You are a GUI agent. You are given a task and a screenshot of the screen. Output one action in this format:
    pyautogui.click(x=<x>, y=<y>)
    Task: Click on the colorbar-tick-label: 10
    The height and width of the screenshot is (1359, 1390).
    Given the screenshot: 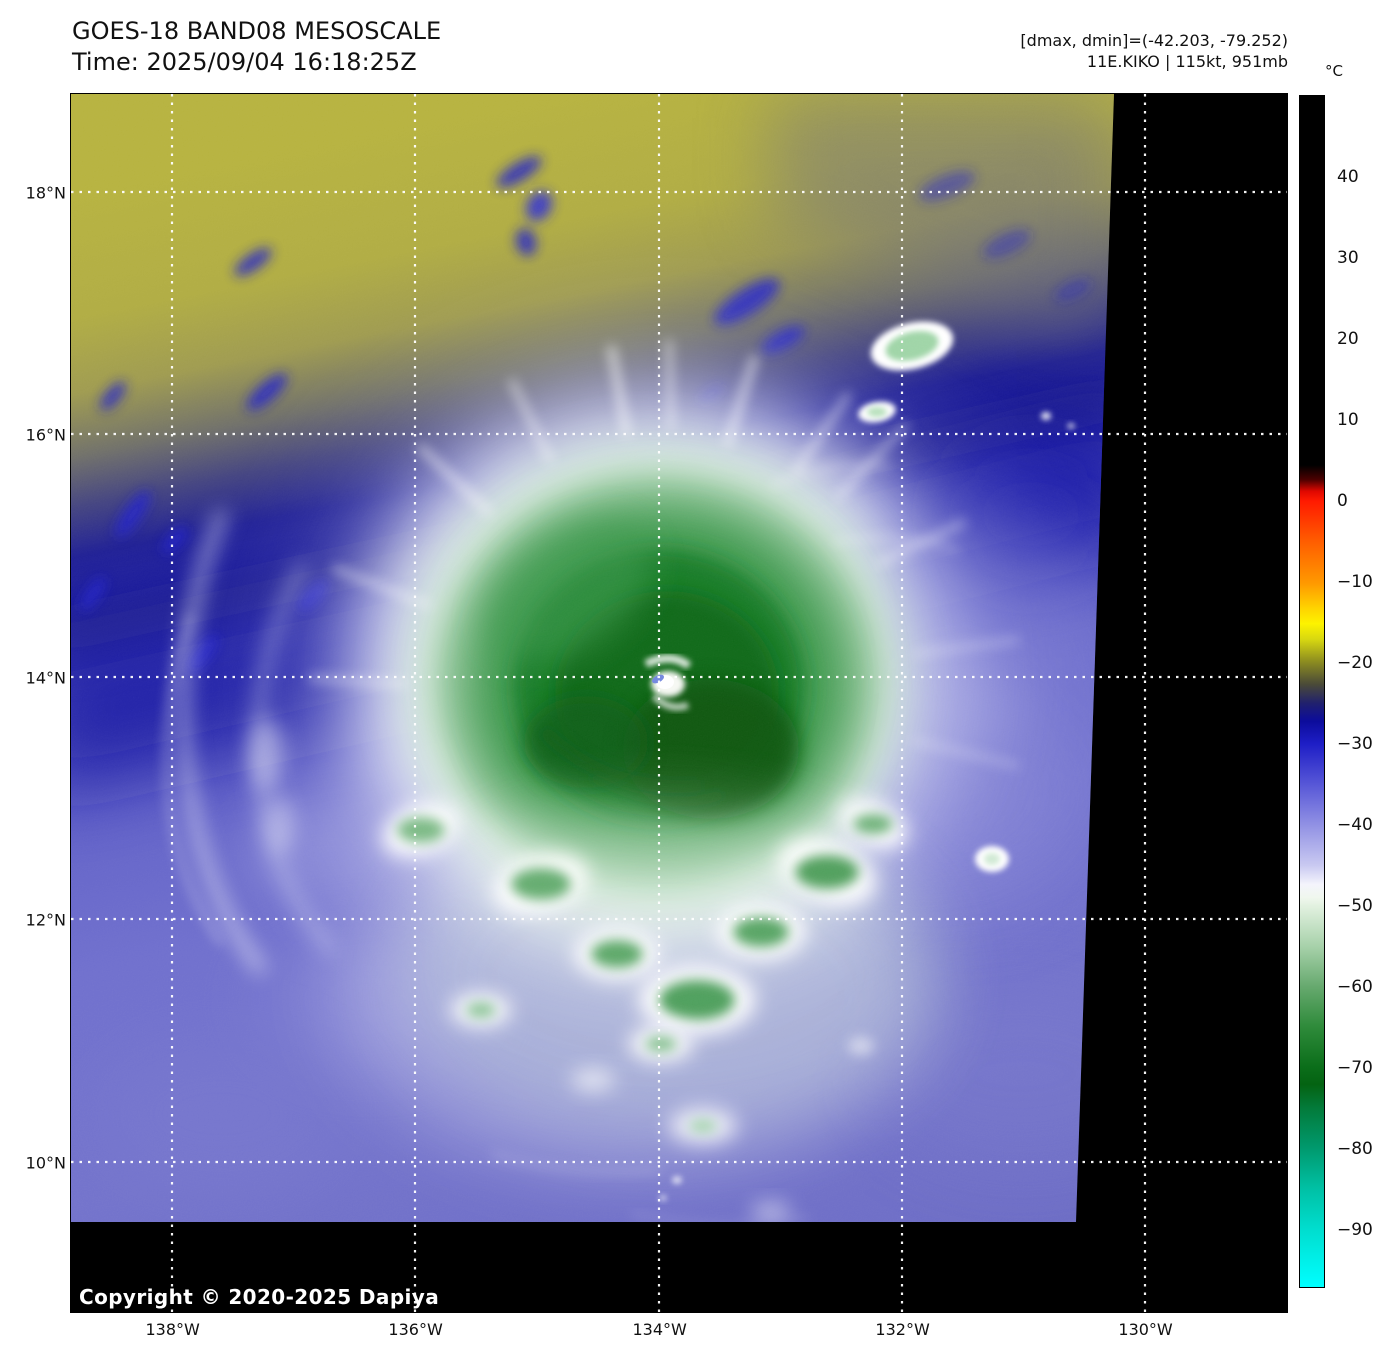 What is the action you would take?
    pyautogui.click(x=1348, y=419)
    